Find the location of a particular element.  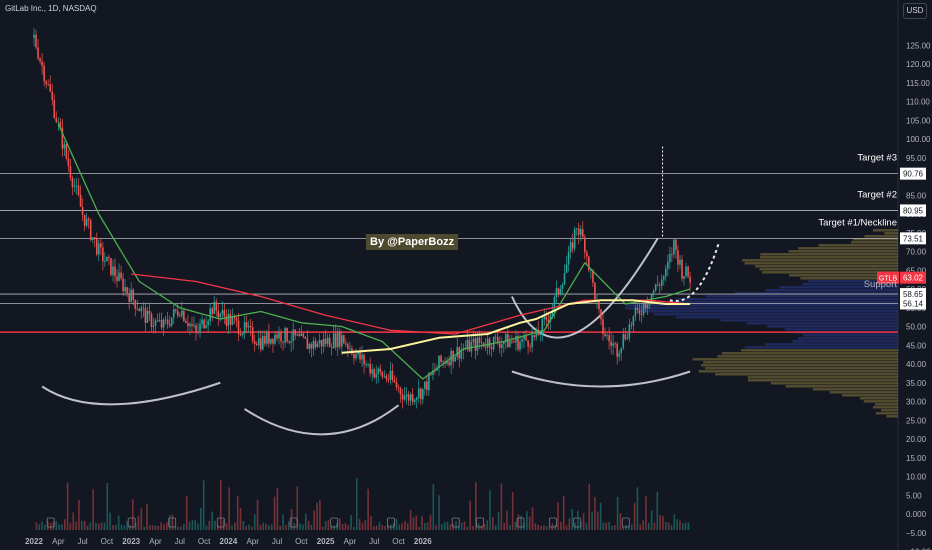

volume-profile is located at coordinates (761, 323).